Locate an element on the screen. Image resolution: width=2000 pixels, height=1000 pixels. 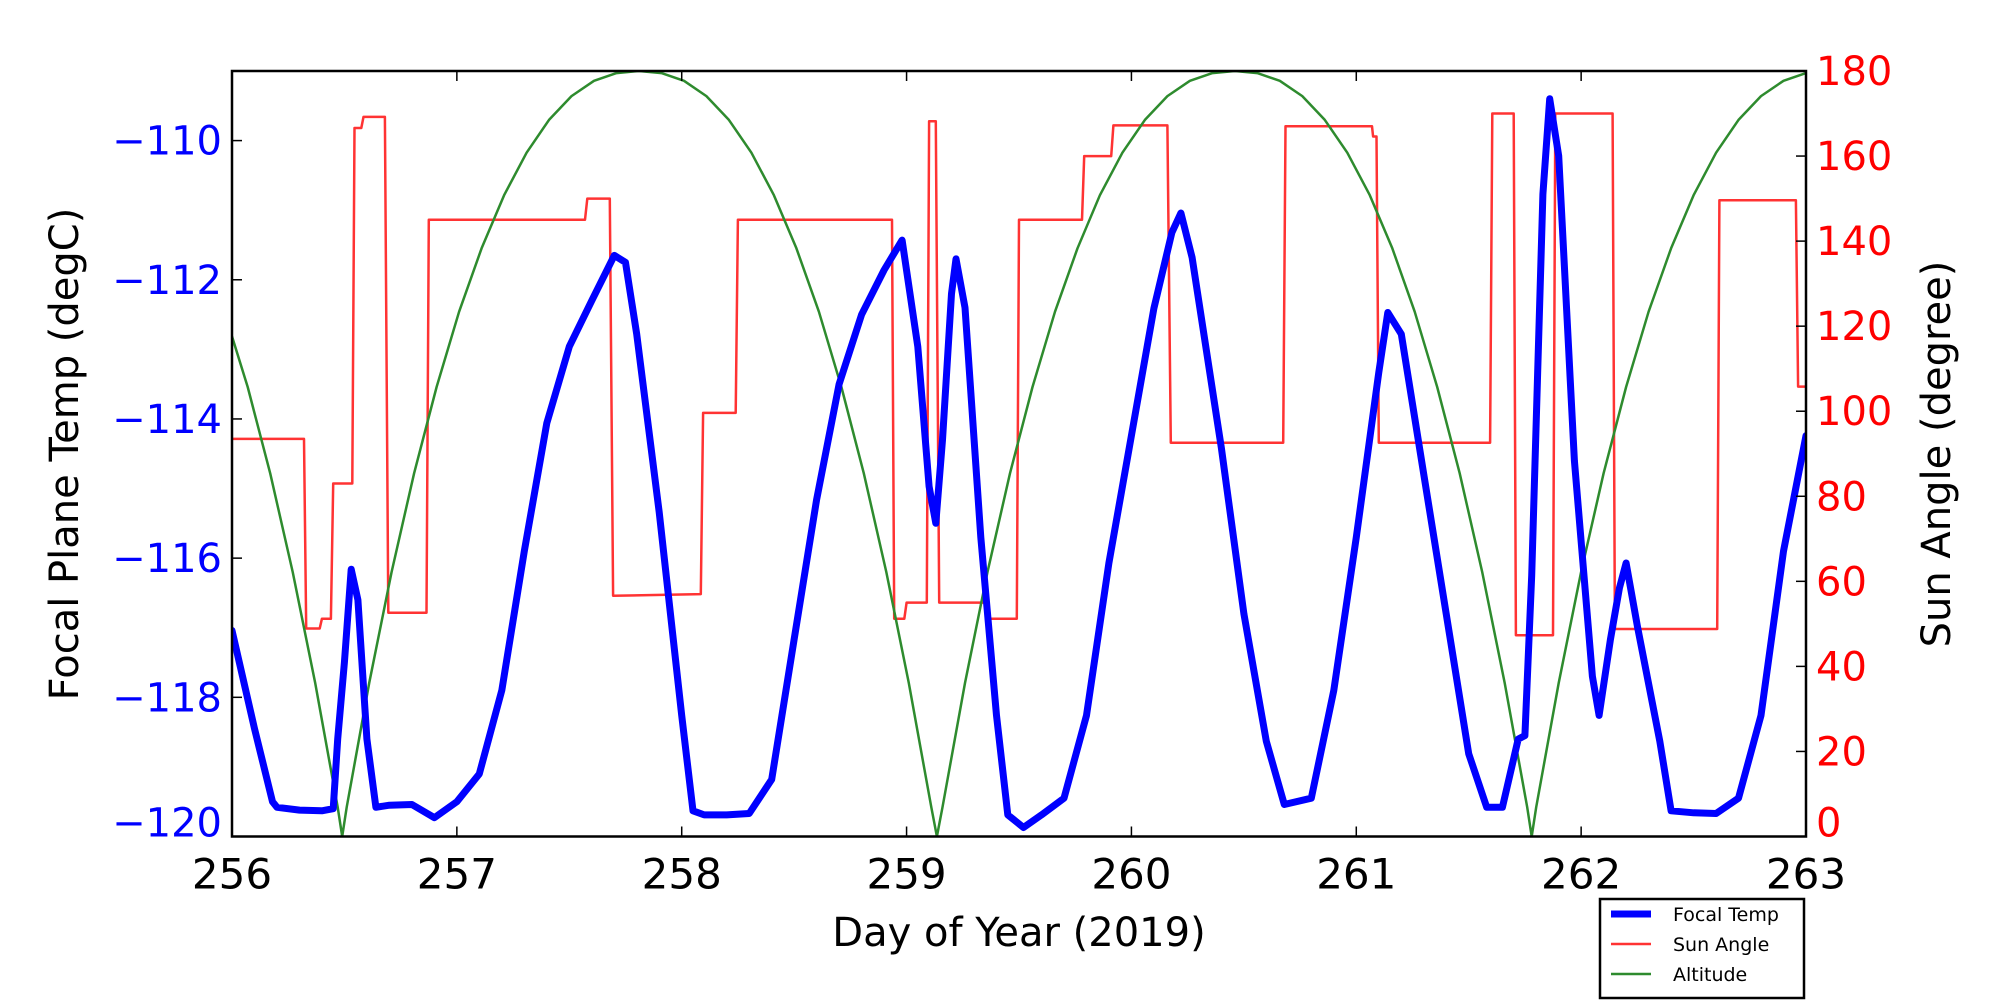
x-tick-label: 258 is located at coordinates (682, 874).